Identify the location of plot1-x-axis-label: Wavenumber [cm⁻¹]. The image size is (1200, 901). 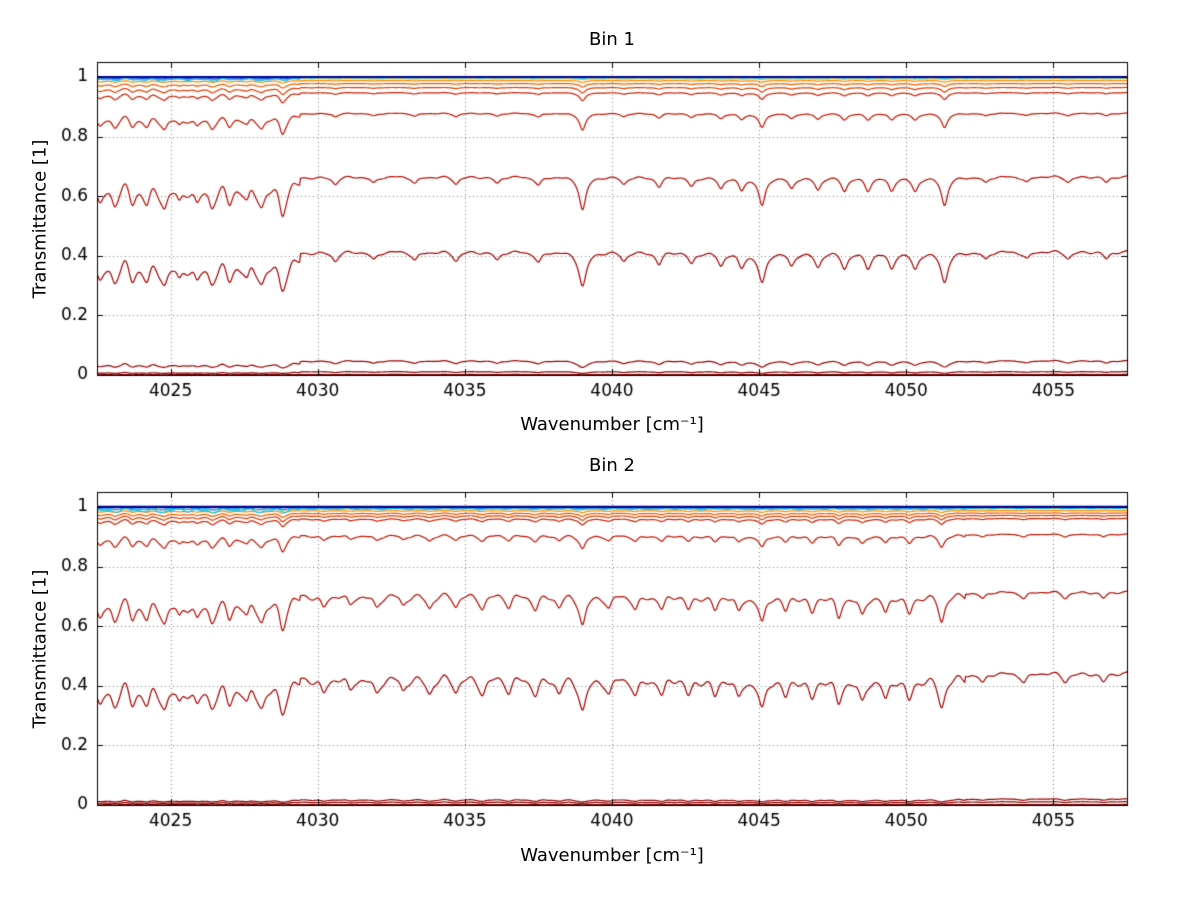
(612, 424).